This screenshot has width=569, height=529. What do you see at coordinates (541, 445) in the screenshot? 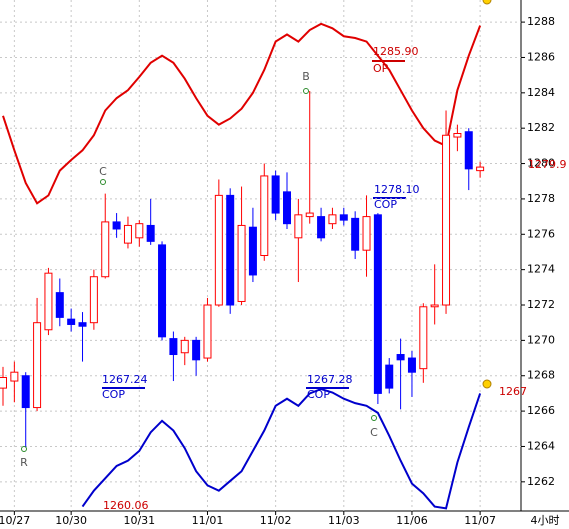
I see `y-tick-label: 1264` at bounding box center [541, 445].